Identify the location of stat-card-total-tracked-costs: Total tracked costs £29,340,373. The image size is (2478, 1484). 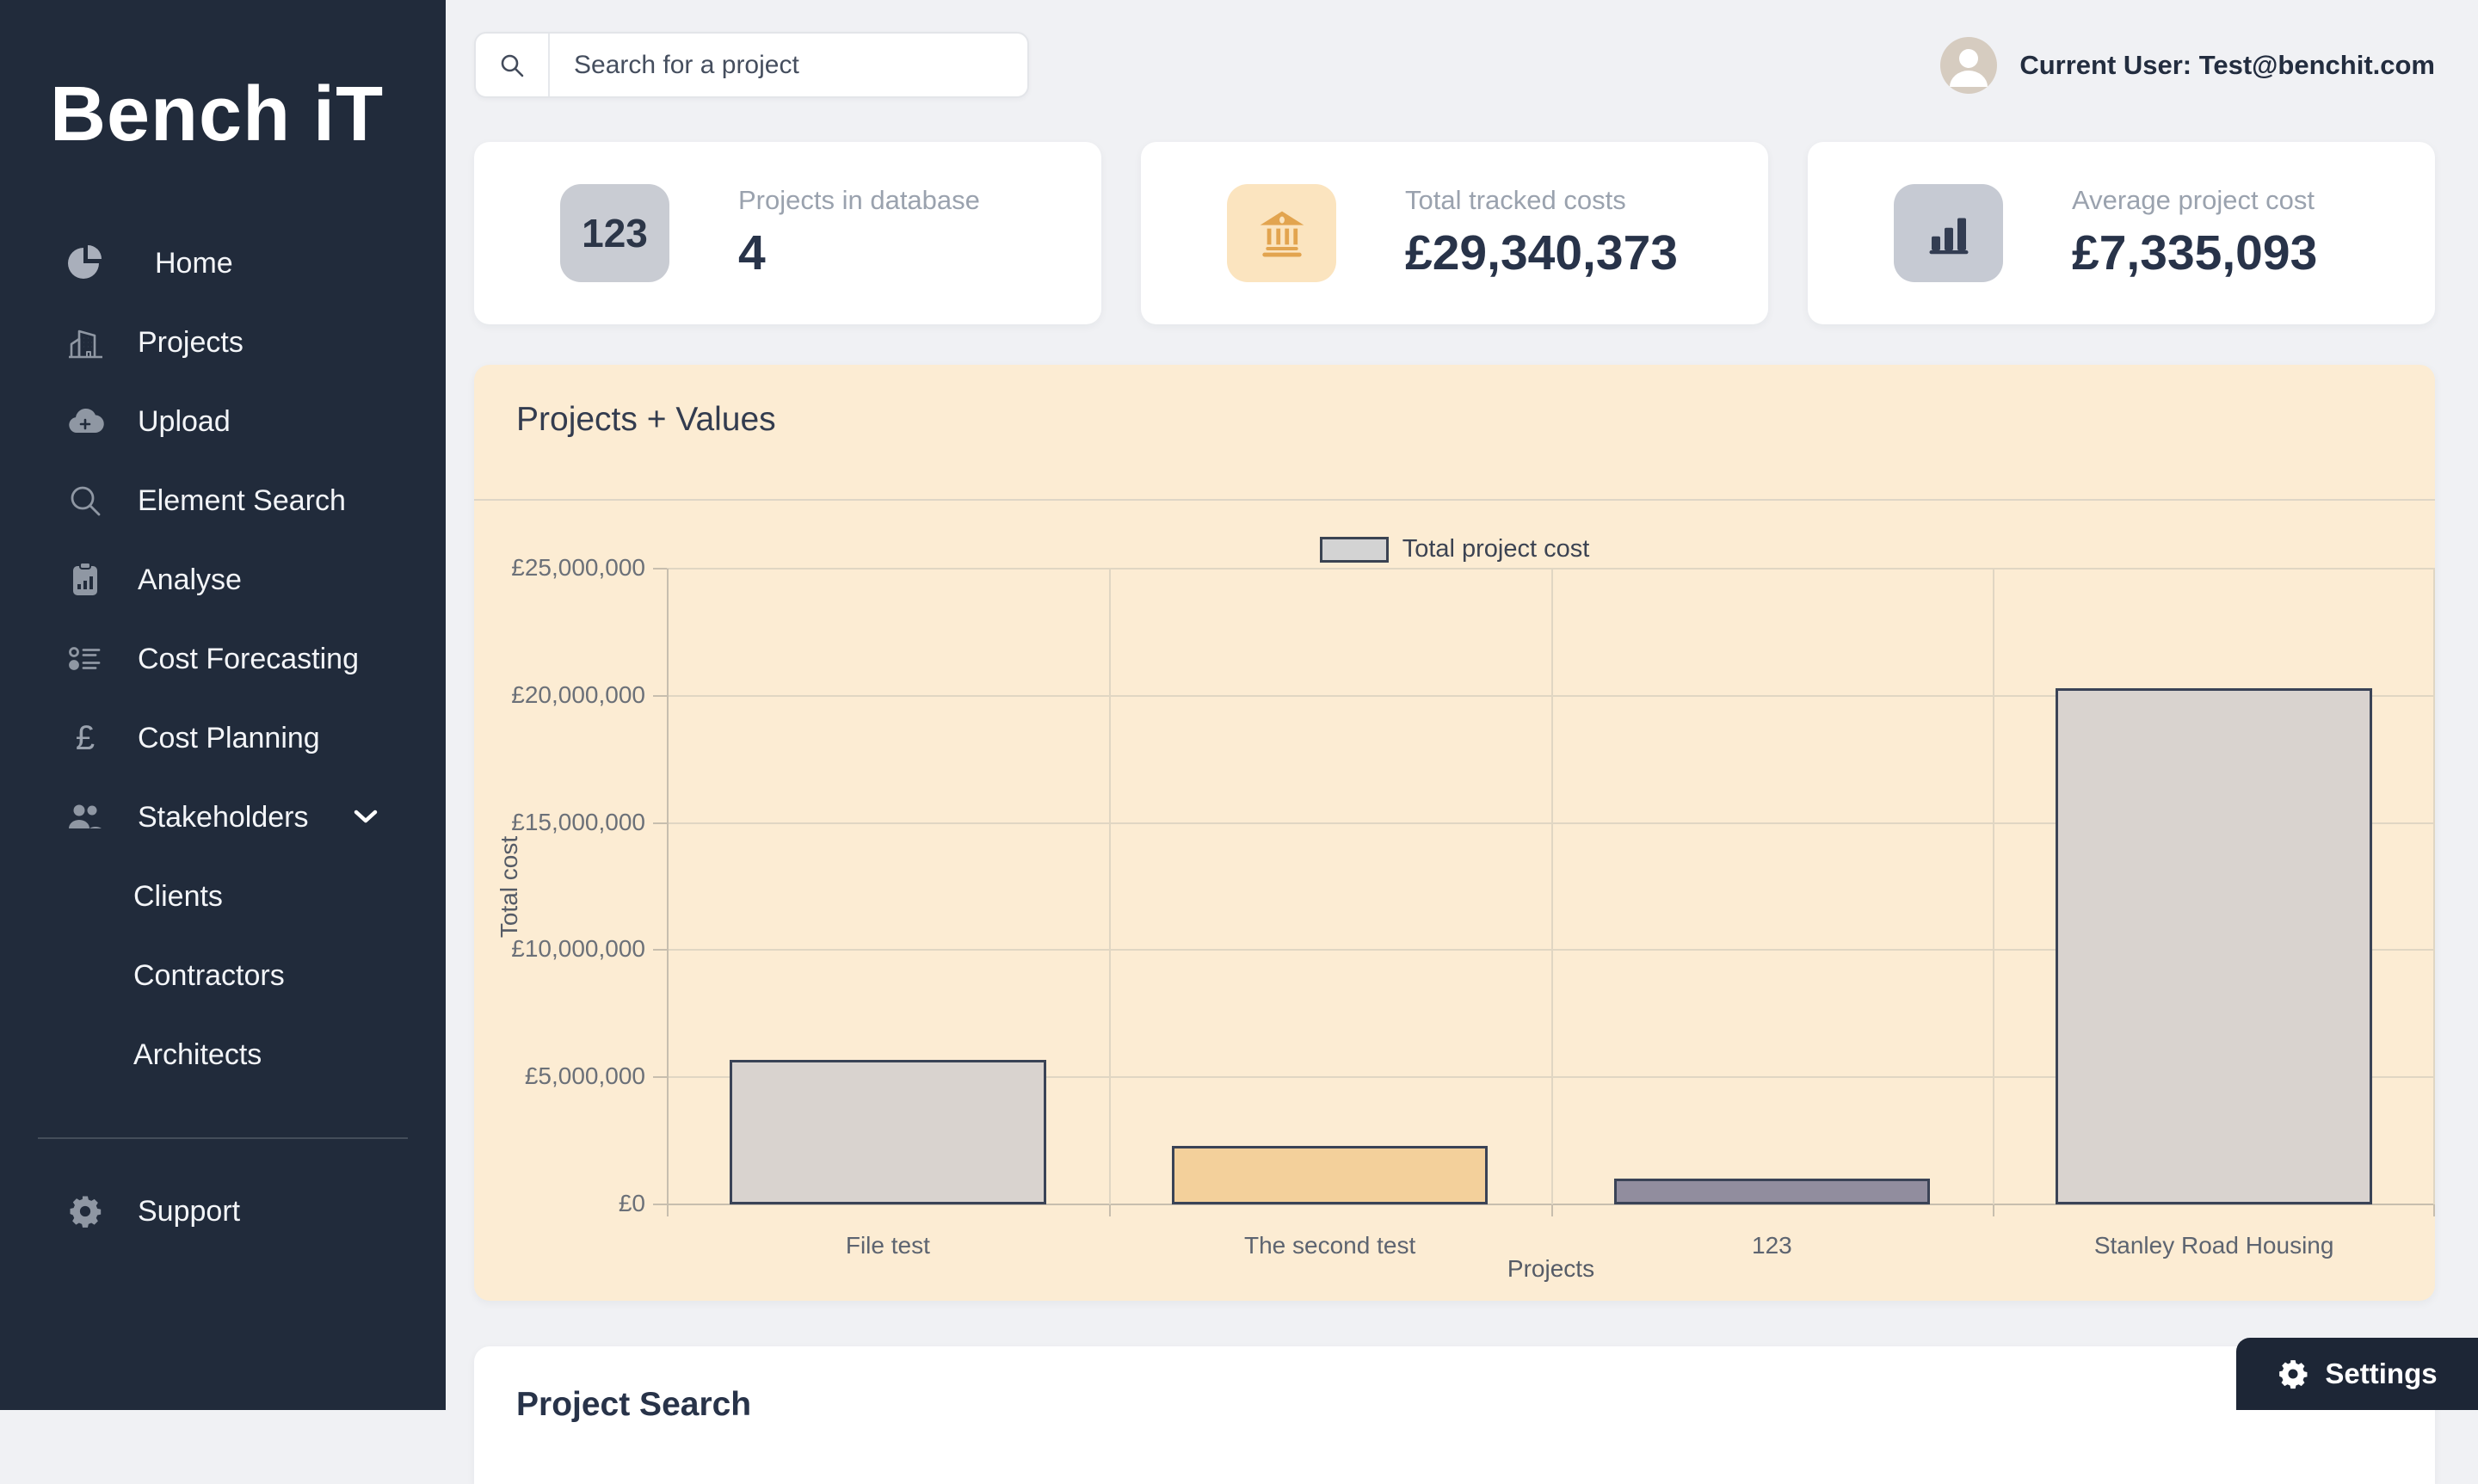
(1454, 233).